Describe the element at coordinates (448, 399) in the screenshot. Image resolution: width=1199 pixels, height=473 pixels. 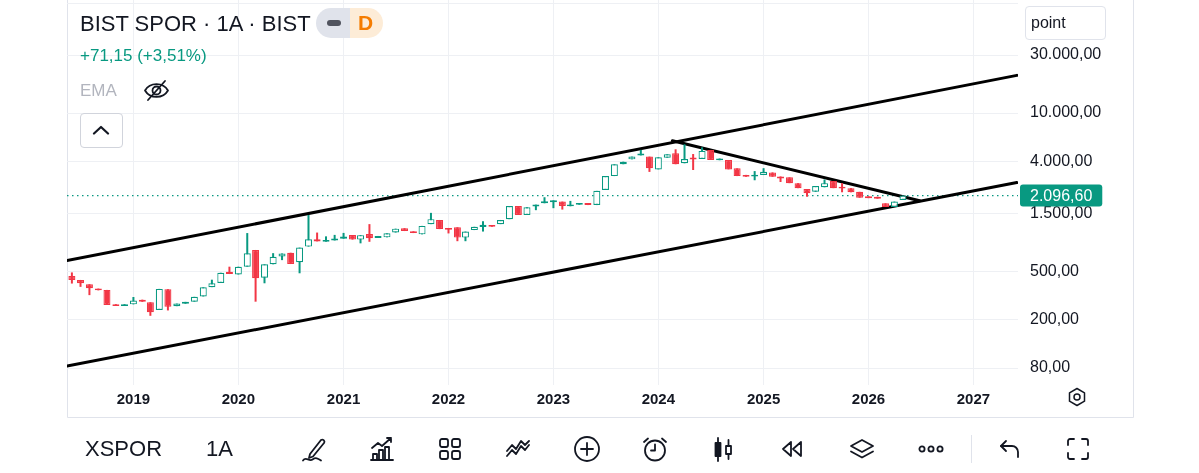
I see `x-tick-label: 2022` at that location.